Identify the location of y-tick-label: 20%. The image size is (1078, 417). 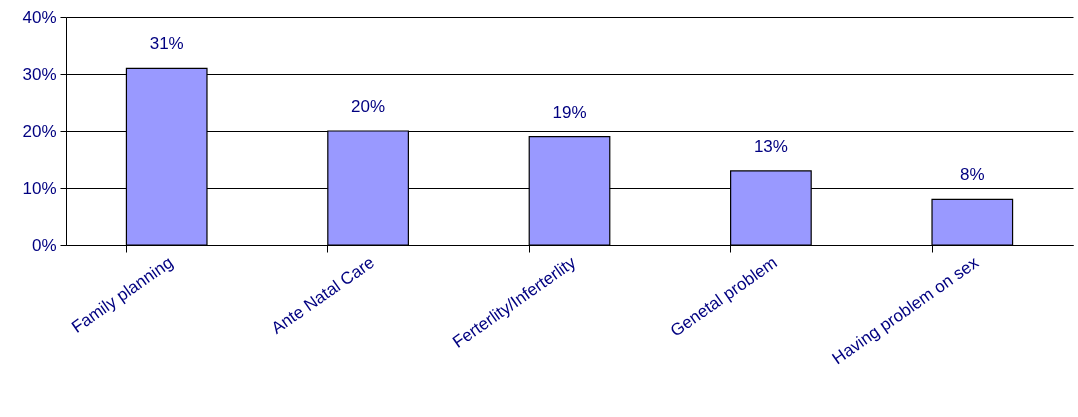
(39, 131).